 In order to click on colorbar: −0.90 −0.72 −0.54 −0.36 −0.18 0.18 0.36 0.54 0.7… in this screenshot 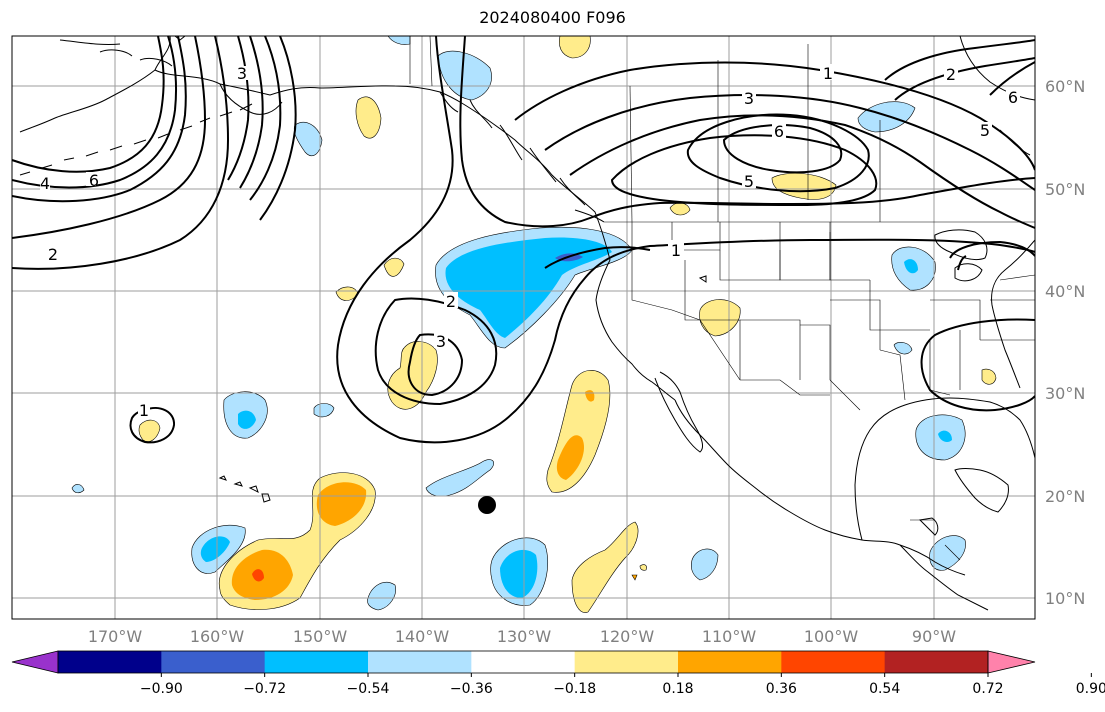, I will do `click(558, 673)`.